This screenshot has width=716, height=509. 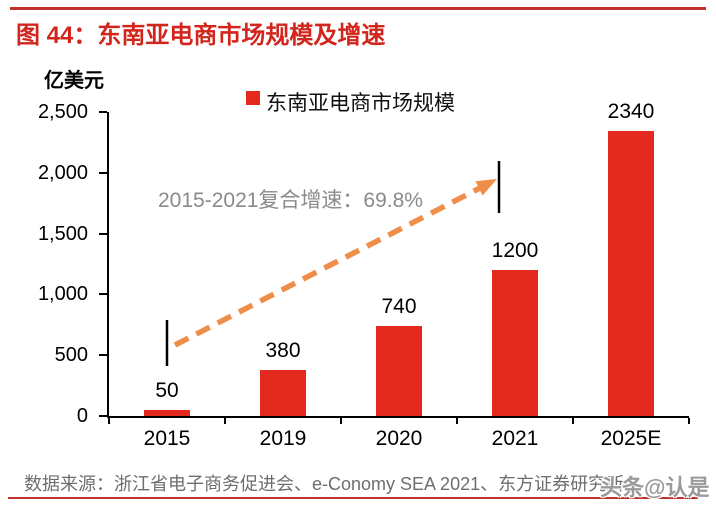 I want to click on y-axis-tick-label: 2,500, so click(x=62, y=112).